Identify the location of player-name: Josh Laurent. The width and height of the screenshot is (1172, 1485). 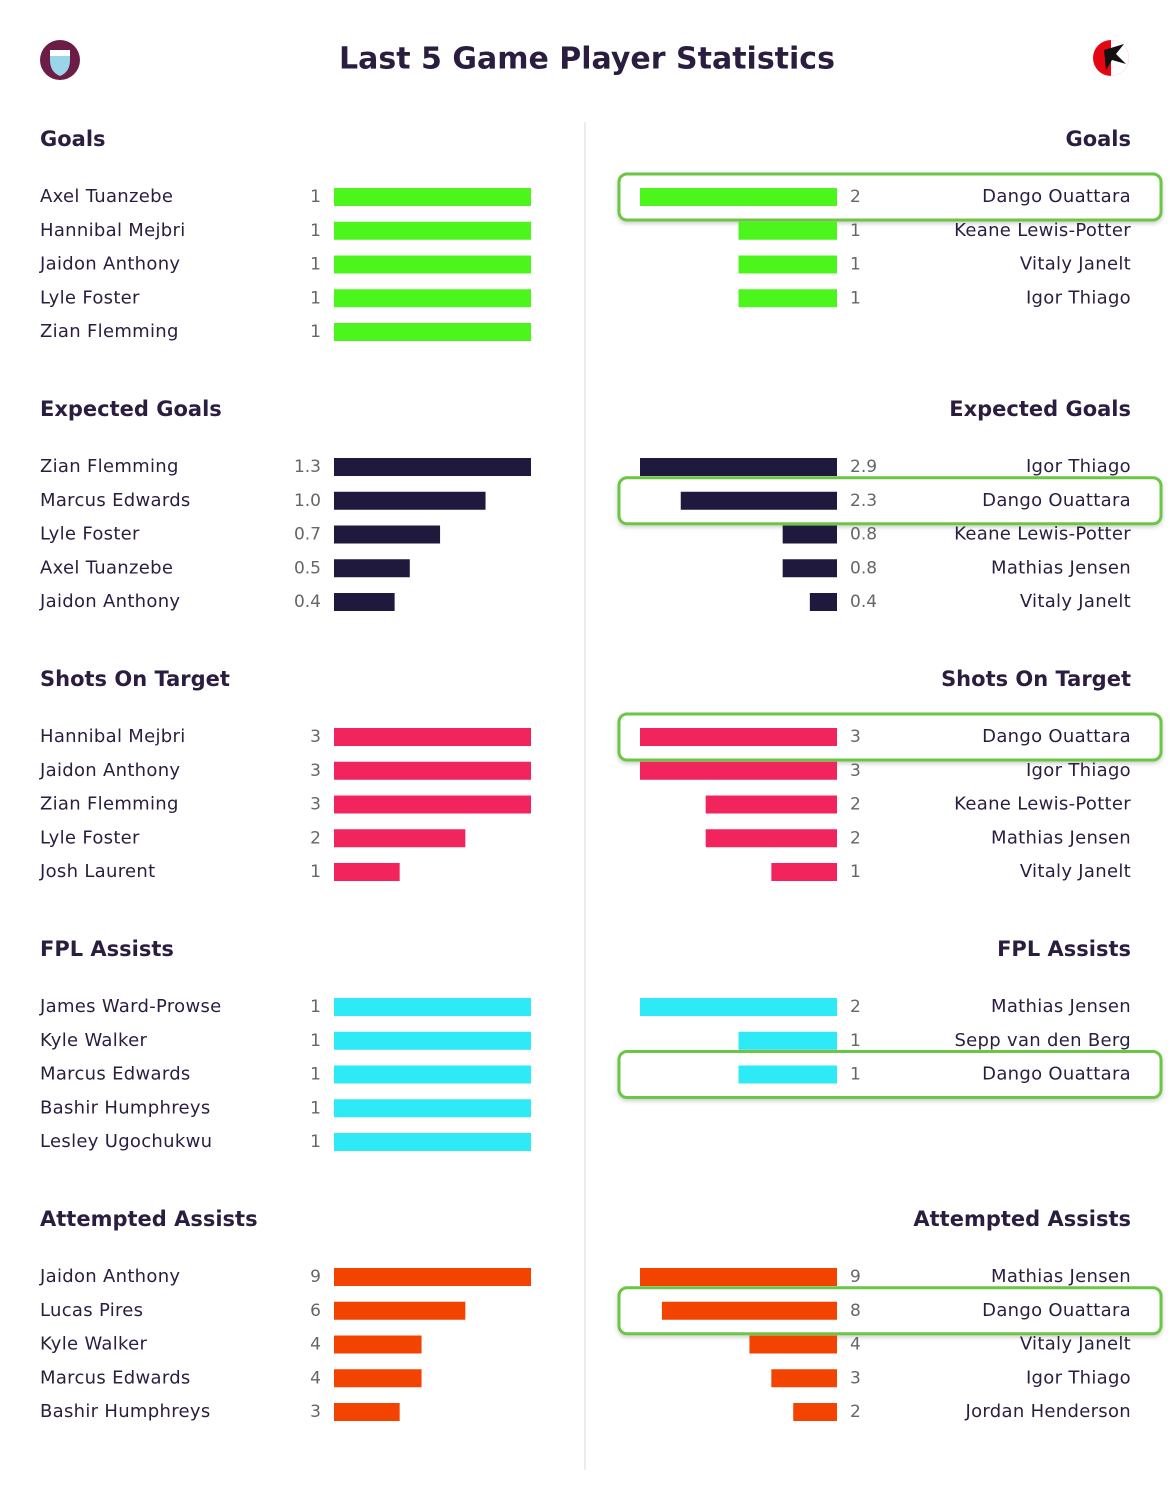
(97, 871).